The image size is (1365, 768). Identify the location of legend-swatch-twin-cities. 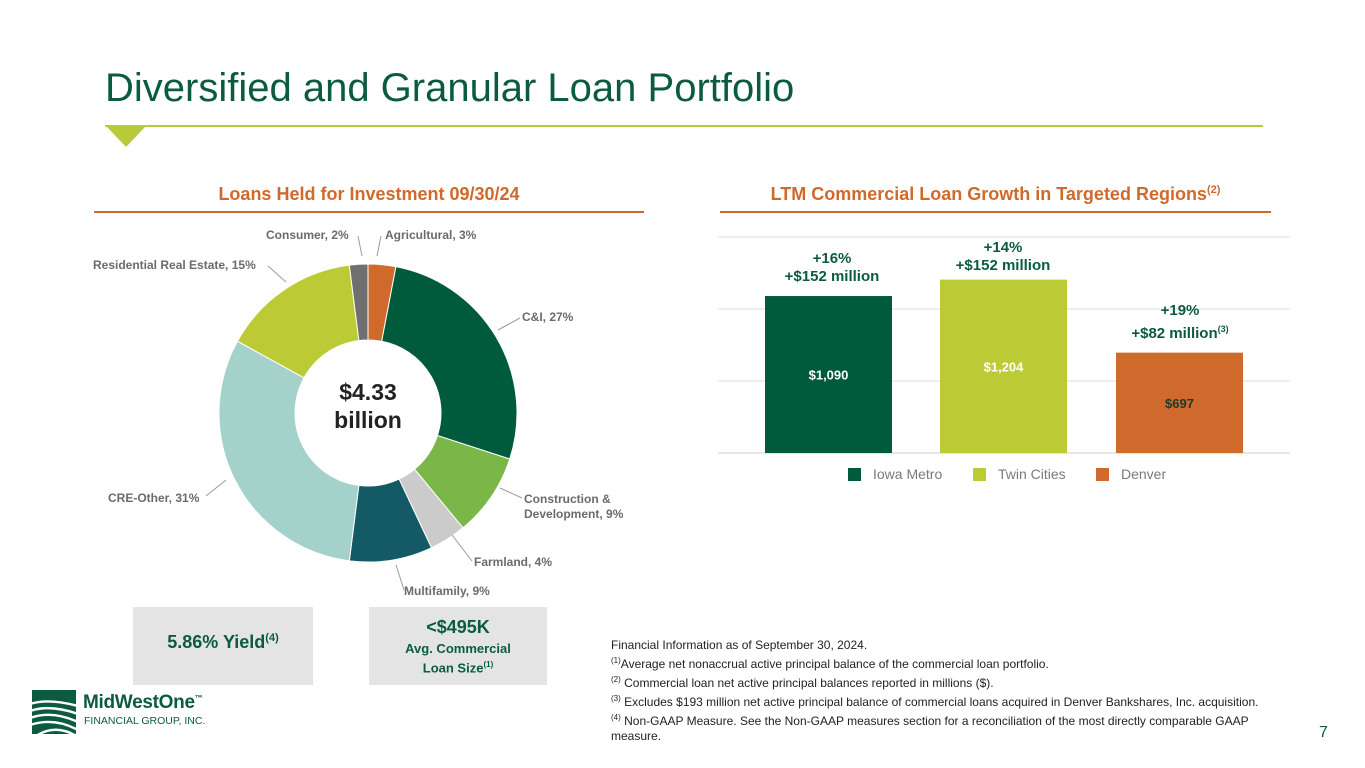
(979, 474).